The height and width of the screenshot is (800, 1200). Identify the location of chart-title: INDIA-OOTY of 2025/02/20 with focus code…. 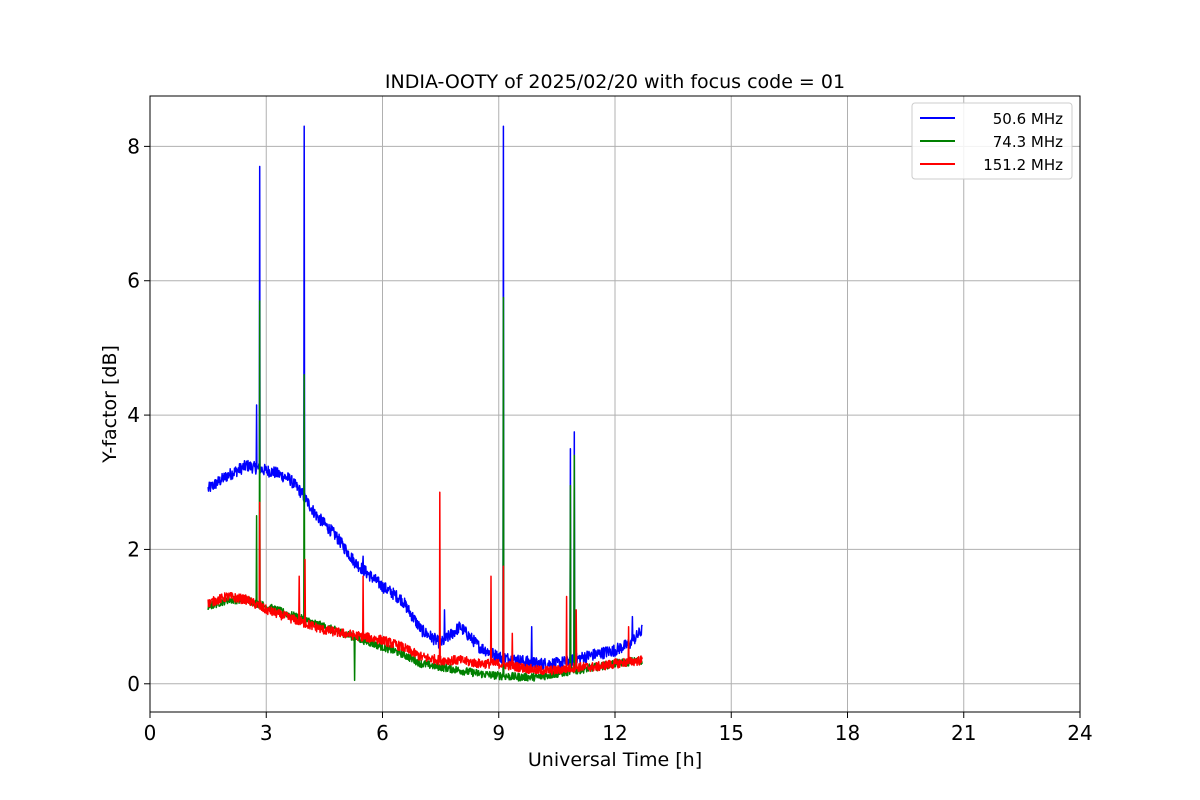
(615, 82).